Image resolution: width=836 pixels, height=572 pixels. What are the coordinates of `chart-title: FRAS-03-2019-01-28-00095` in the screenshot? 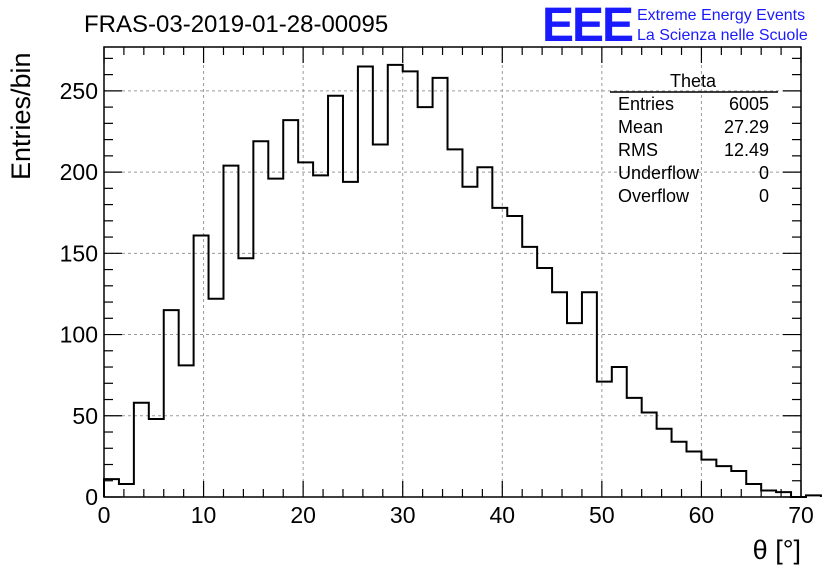 It's located at (236, 24).